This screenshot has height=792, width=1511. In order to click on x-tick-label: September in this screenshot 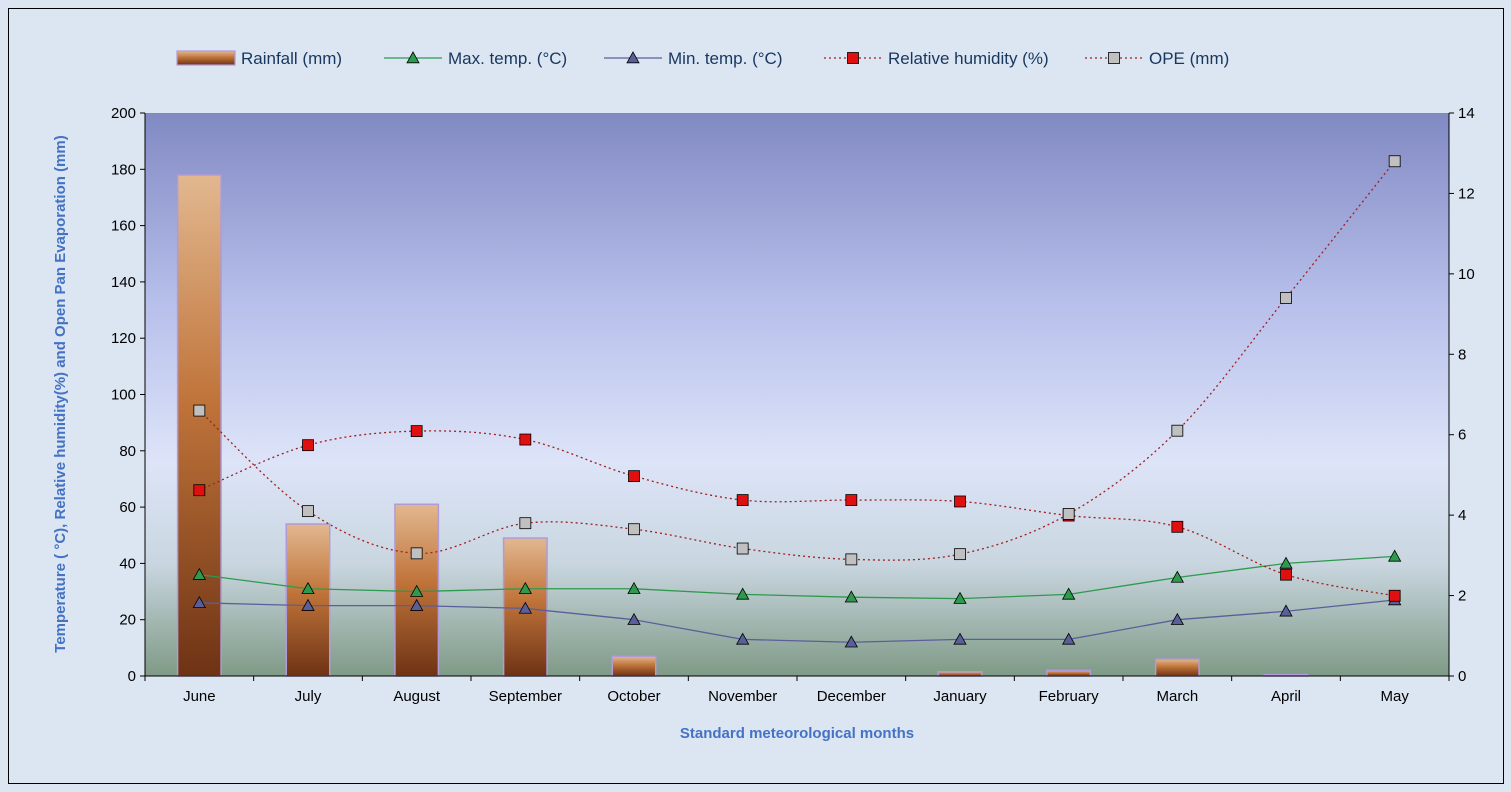, I will do `click(525, 696)`.